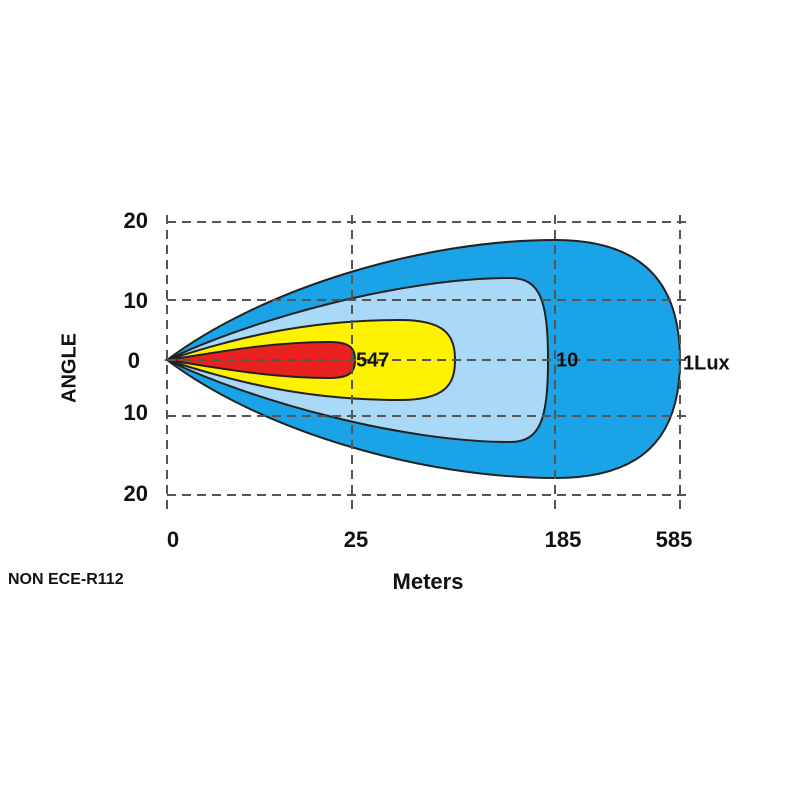  Describe the element at coordinates (66, 579) in the screenshot. I see `note: NON ECE-R112` at that location.